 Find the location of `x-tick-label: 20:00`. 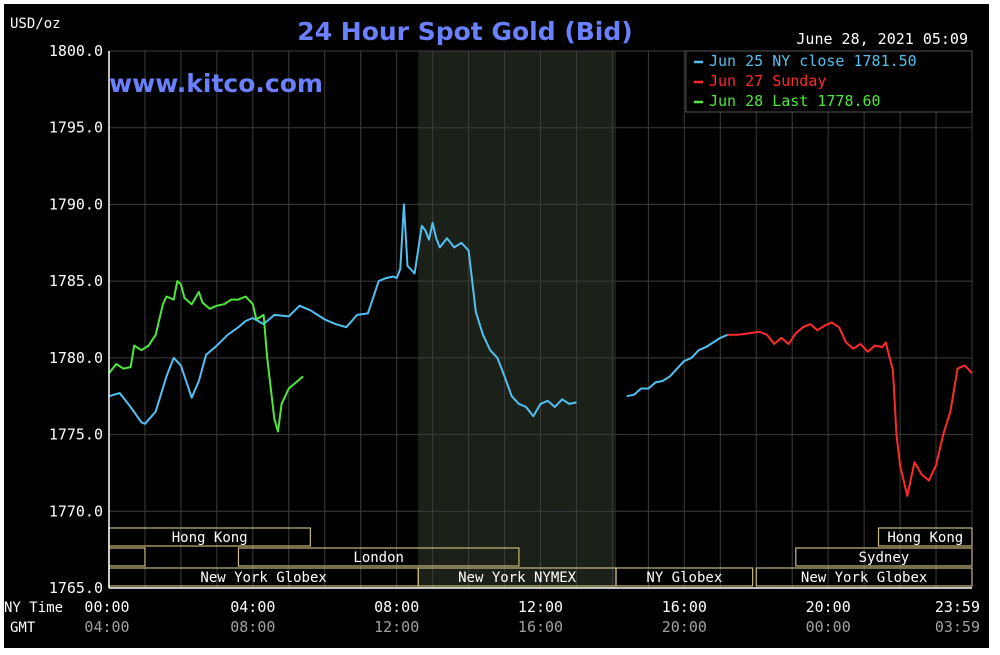

x-tick-label: 20:00 is located at coordinates (828, 607).